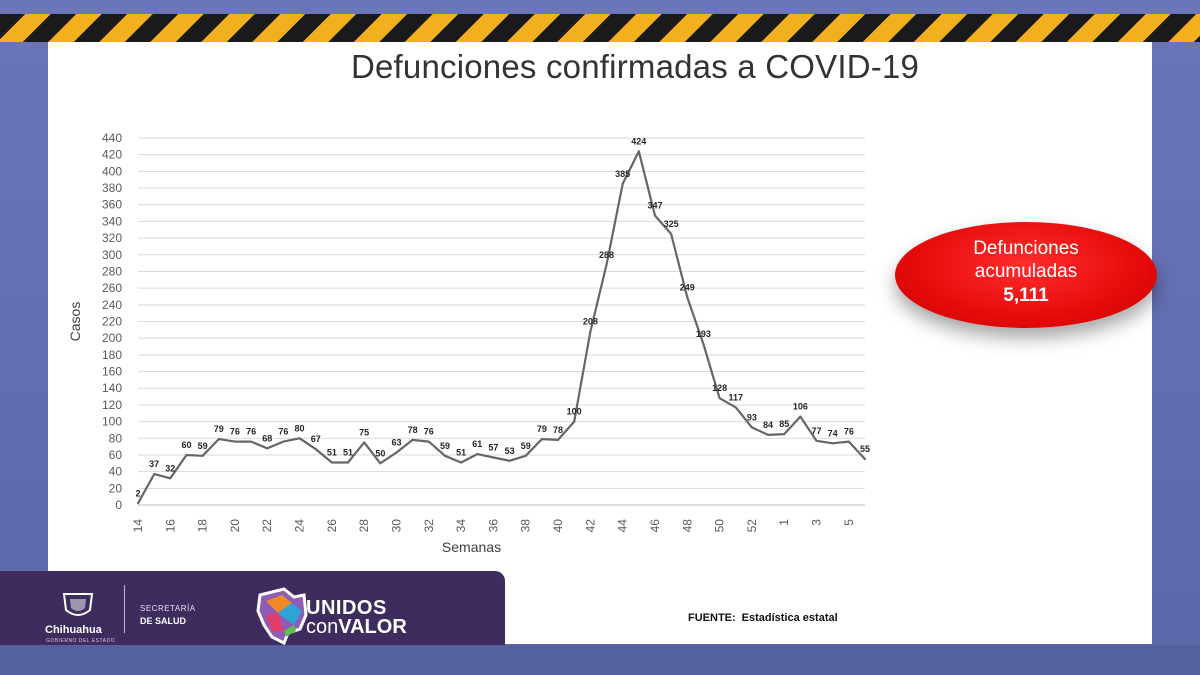 Image resolution: width=1200 pixels, height=675 pixels. What do you see at coordinates (116, 472) in the screenshot?
I see `y-tick-label: 40` at bounding box center [116, 472].